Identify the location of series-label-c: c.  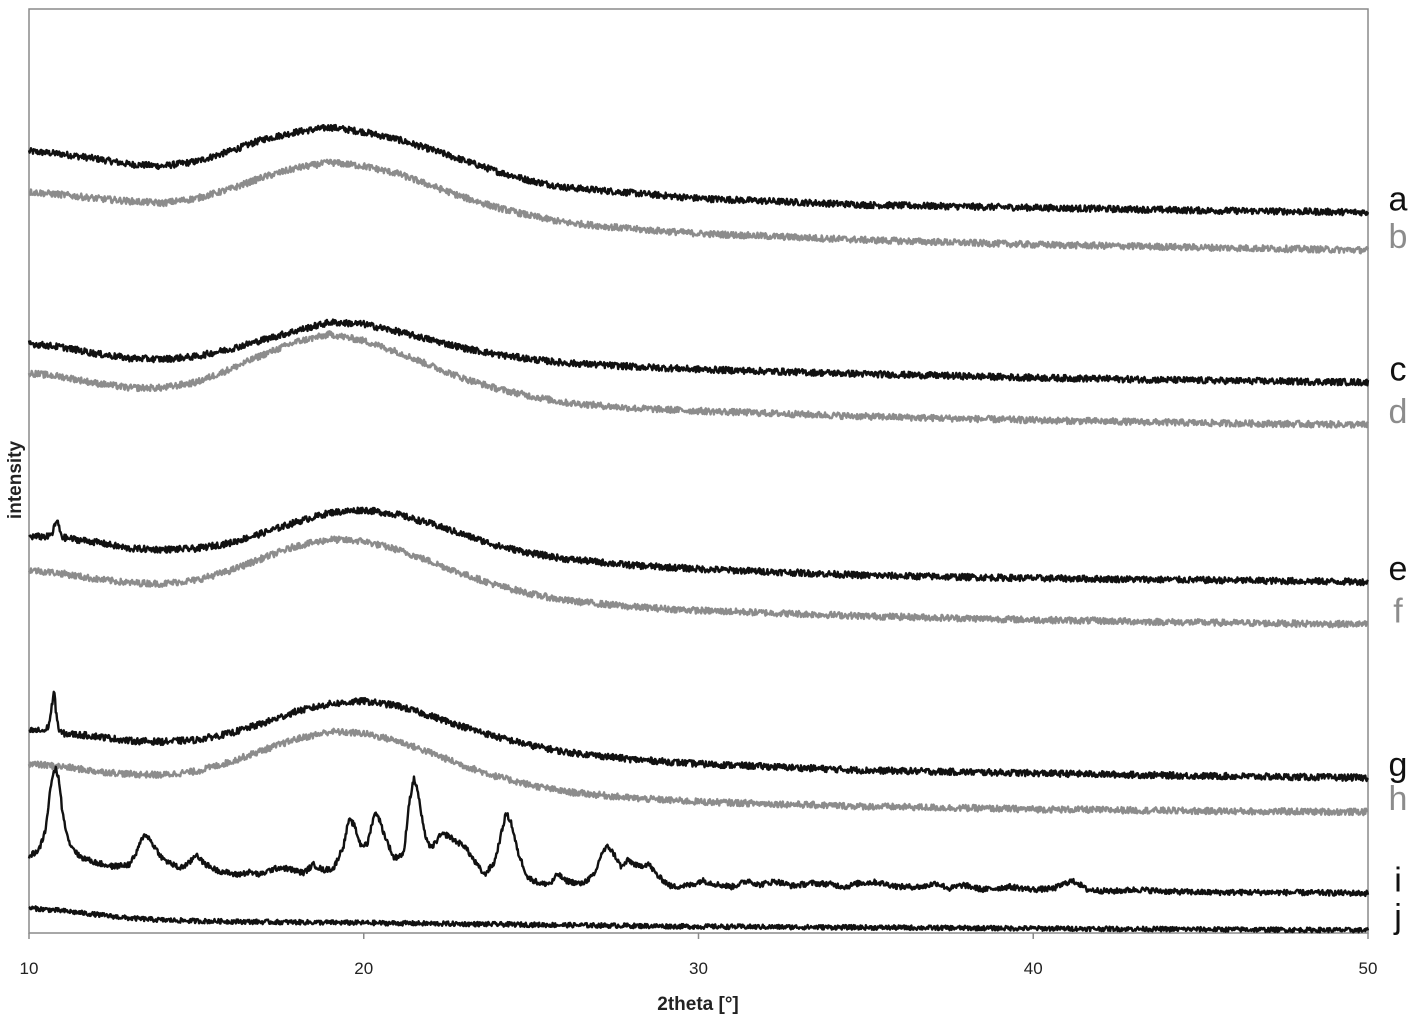
(1398, 369).